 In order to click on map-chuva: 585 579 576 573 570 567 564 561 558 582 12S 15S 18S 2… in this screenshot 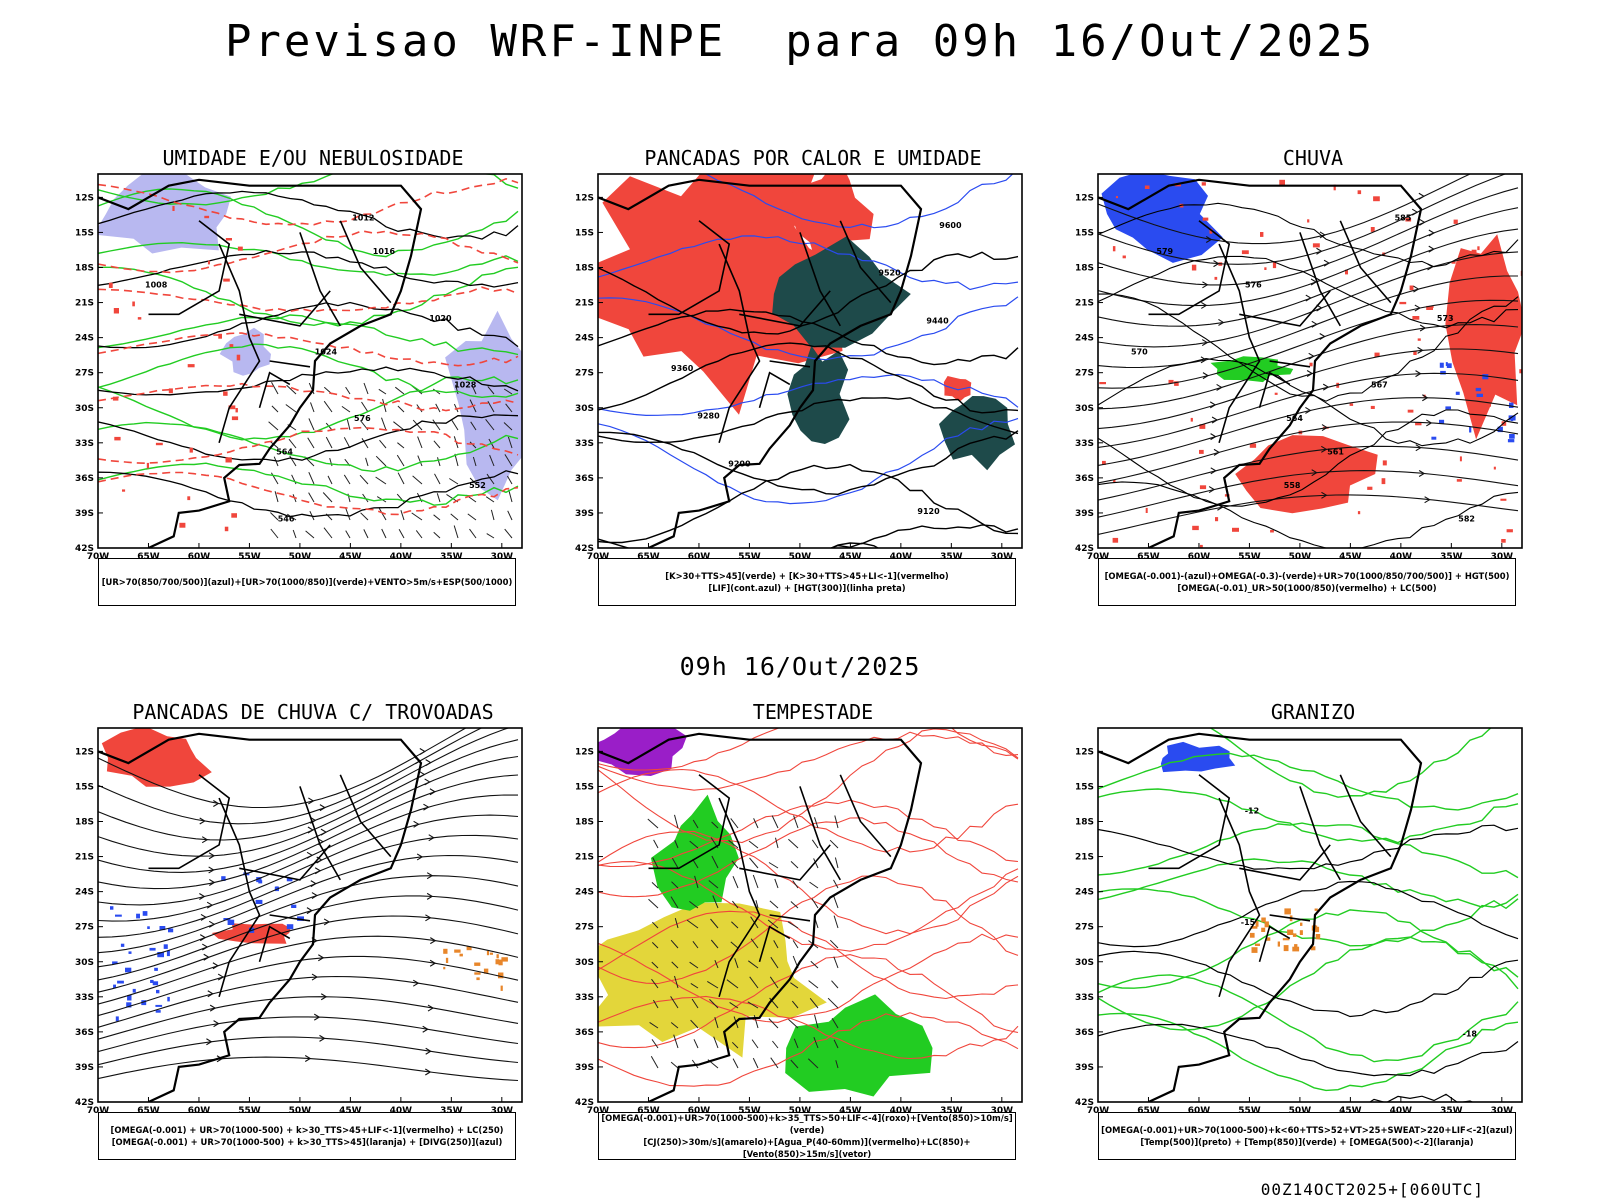, I will do `click(1299, 367)`.